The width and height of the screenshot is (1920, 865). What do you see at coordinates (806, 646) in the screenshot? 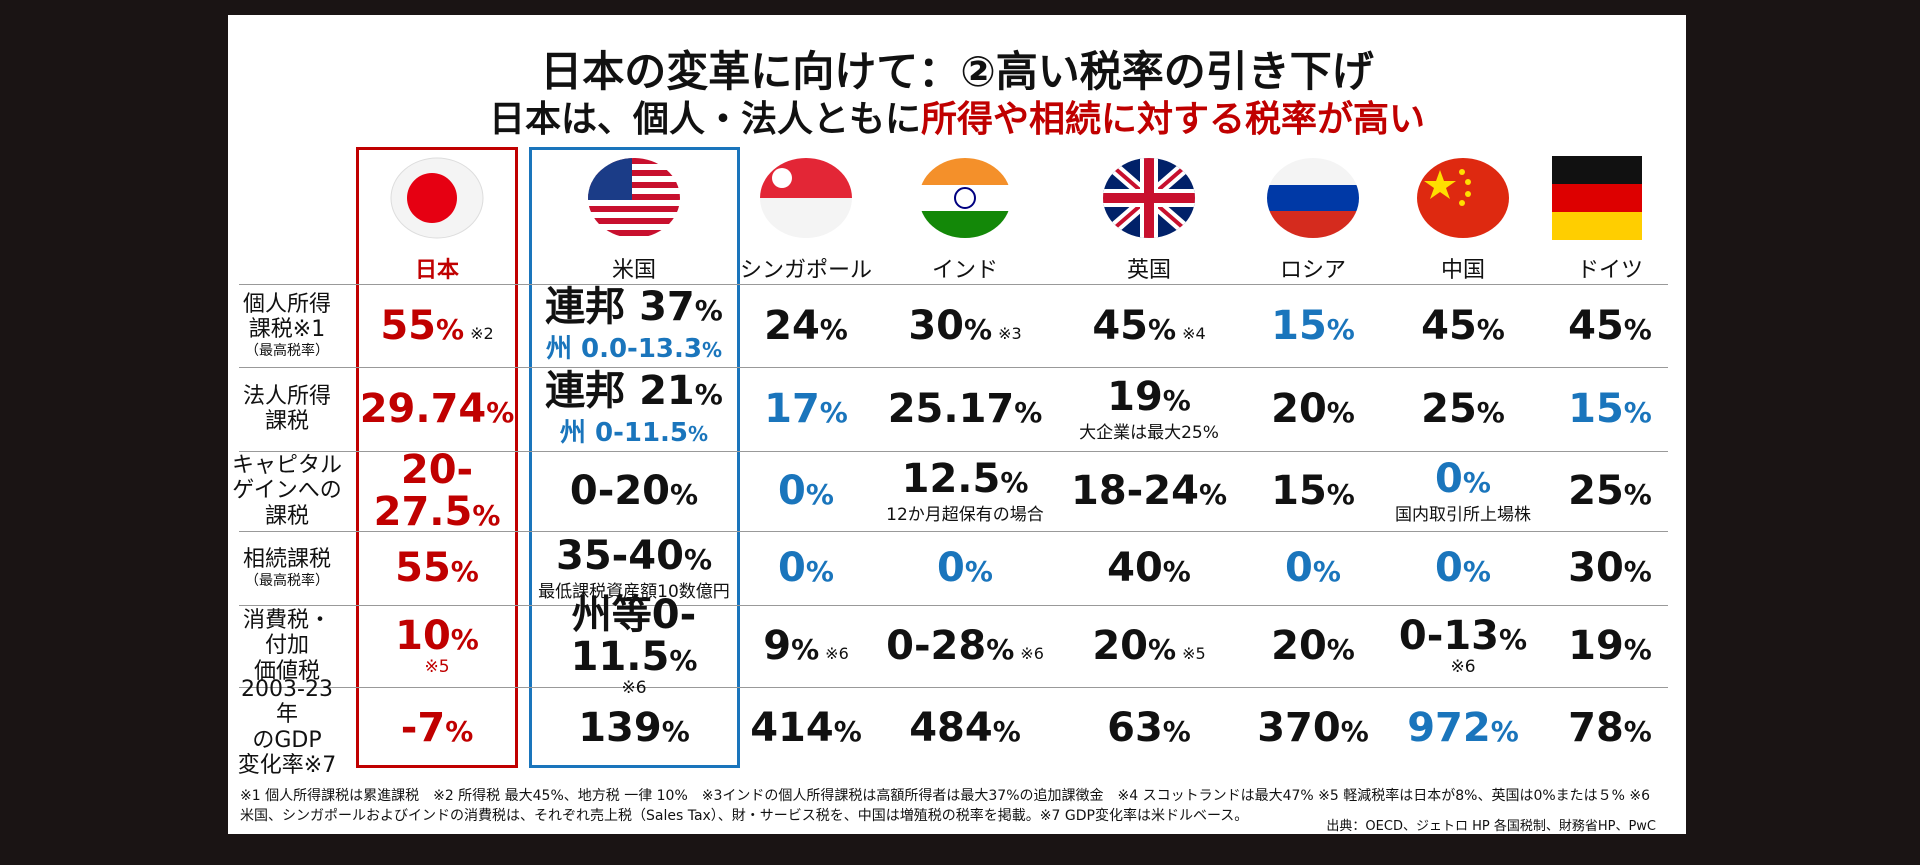
I see `cell-line: 9% ※6` at bounding box center [806, 646].